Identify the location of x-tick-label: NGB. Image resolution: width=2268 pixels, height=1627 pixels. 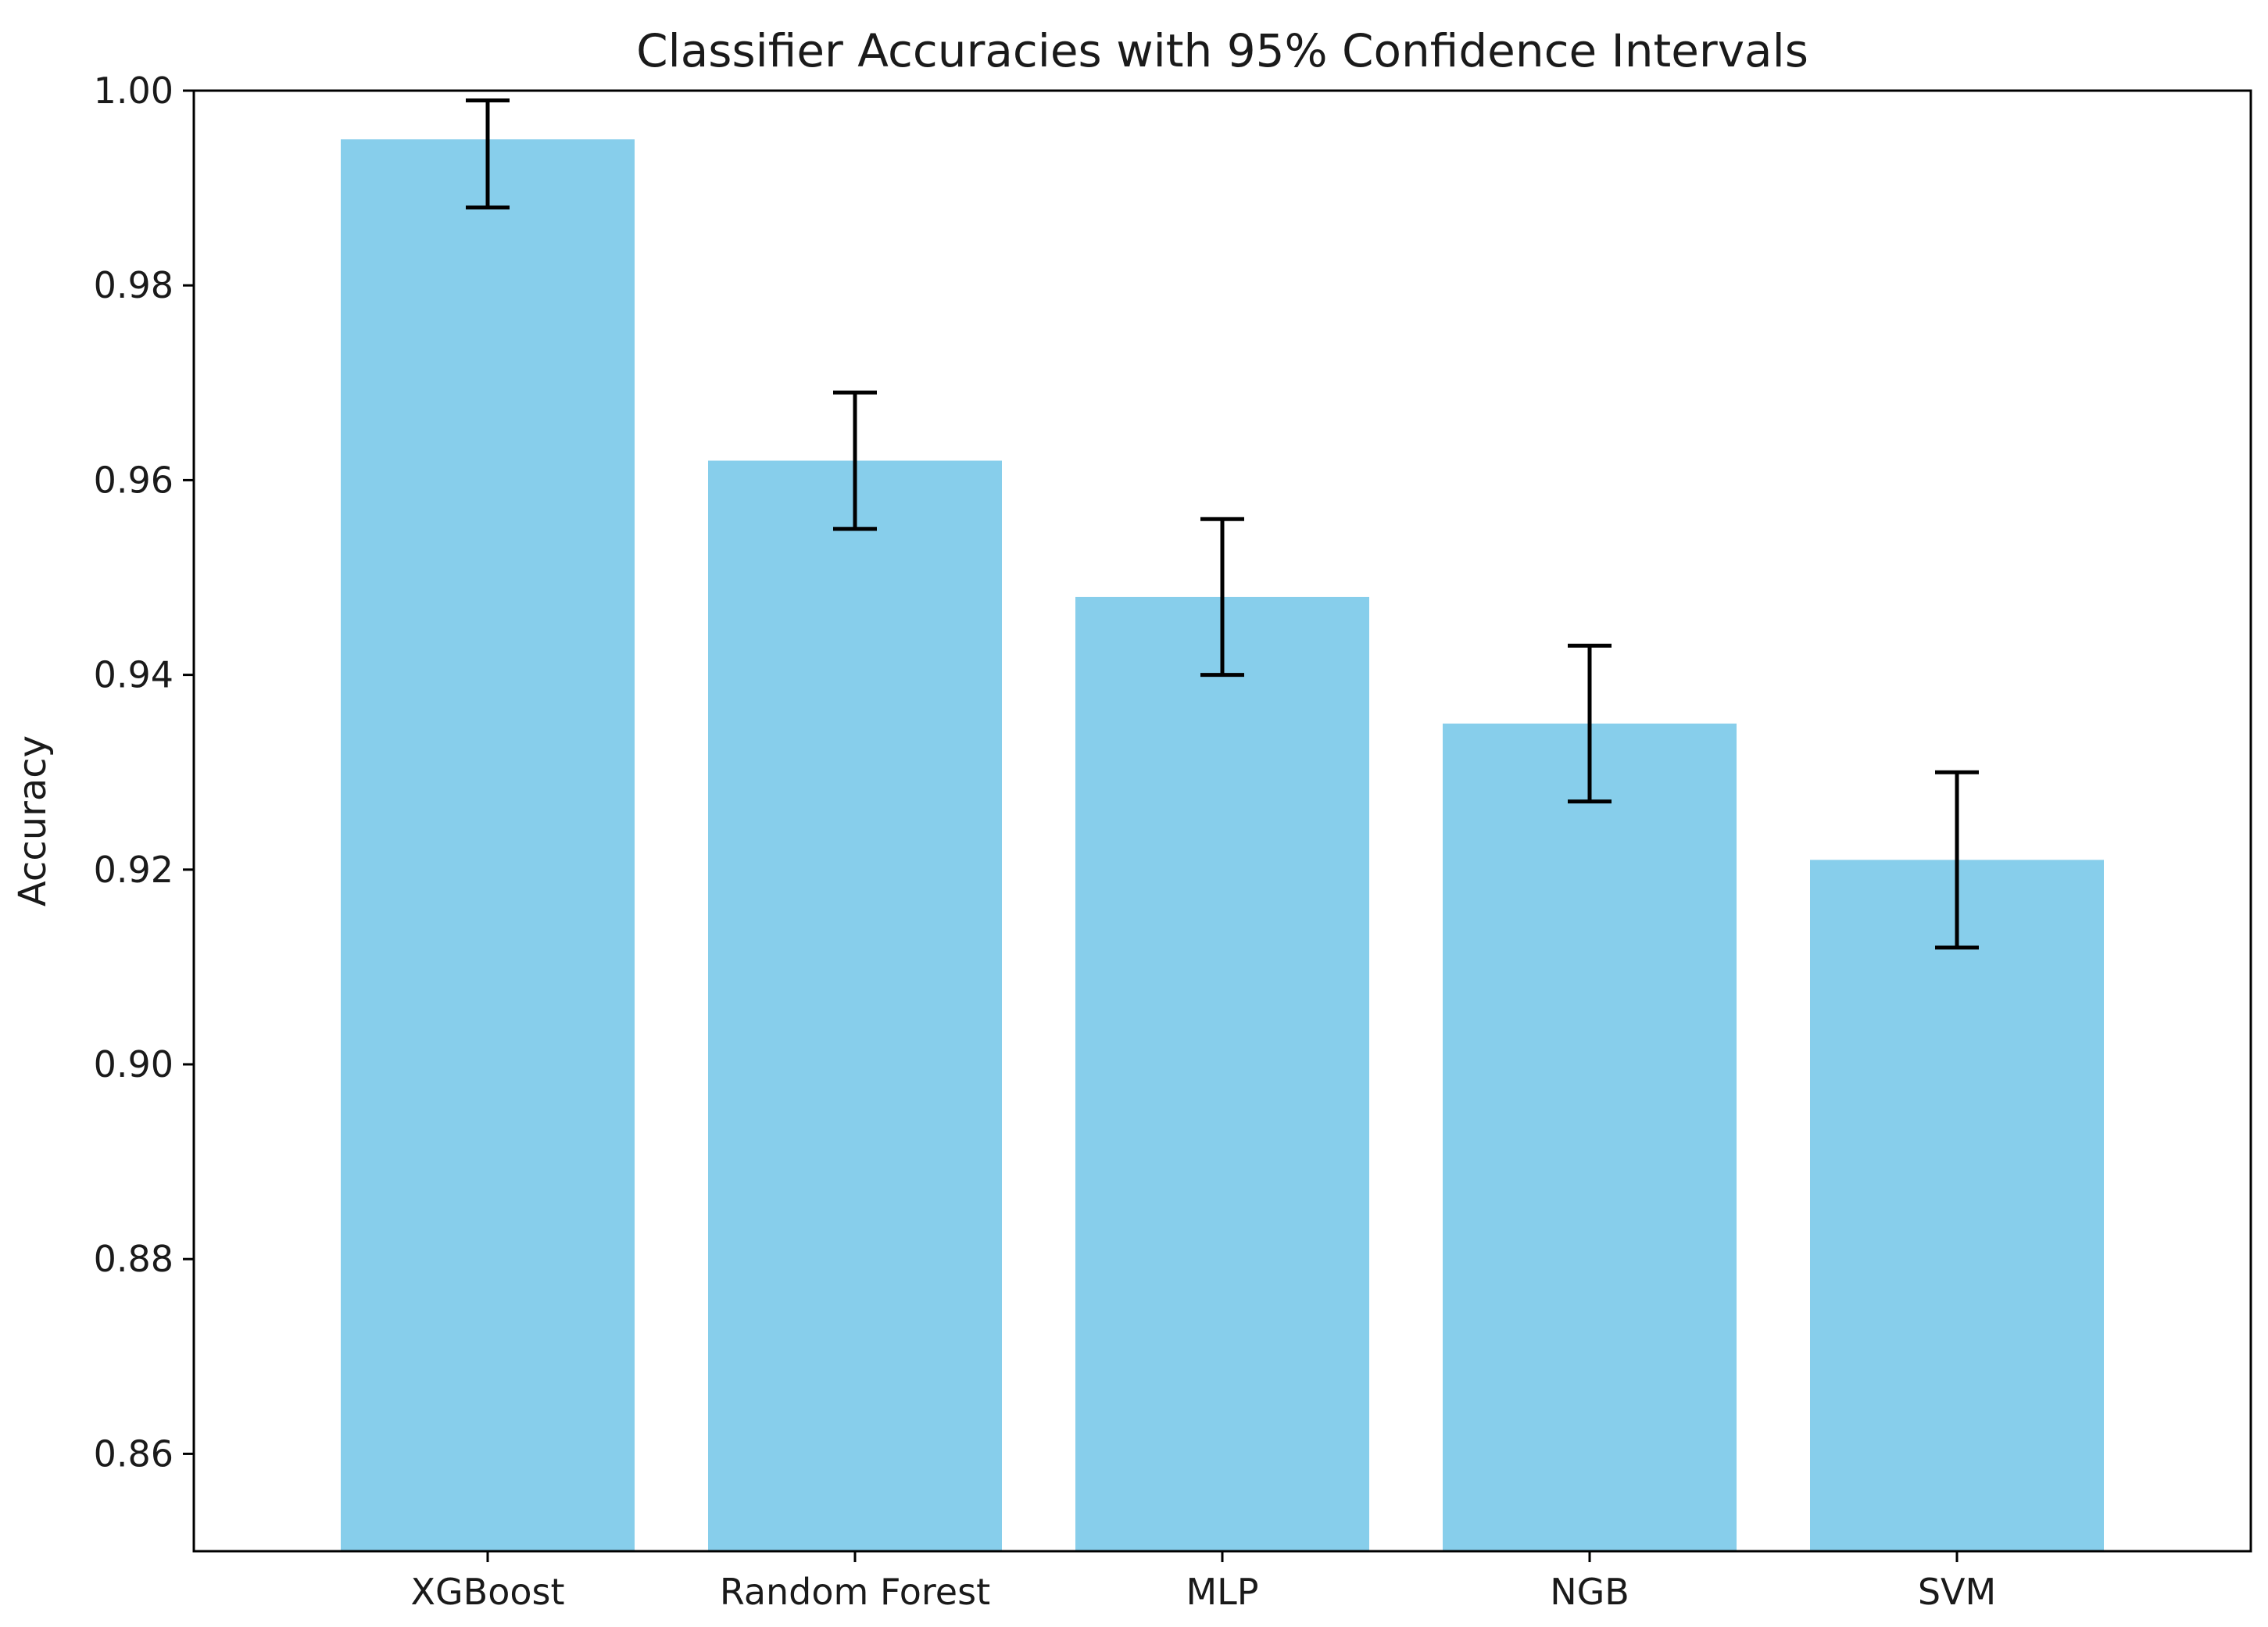
(1590, 1592).